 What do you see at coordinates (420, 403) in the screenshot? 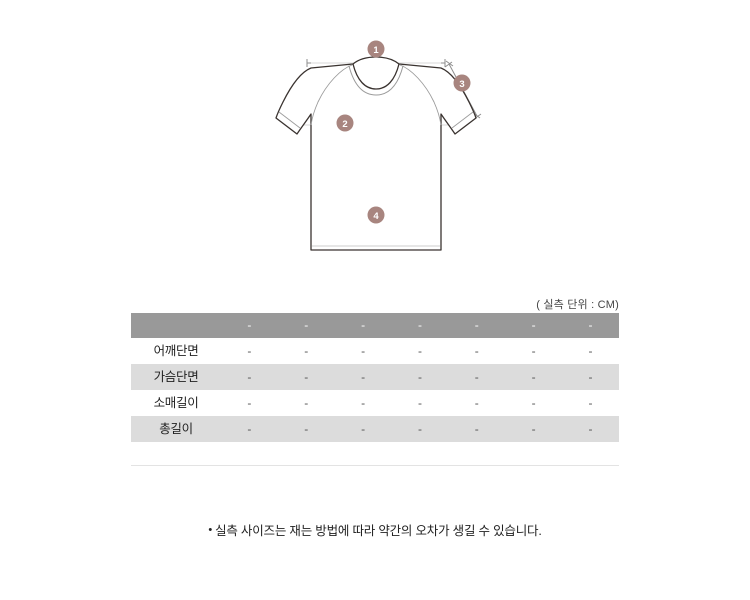
I see `cell-sleeve-4: -` at bounding box center [420, 403].